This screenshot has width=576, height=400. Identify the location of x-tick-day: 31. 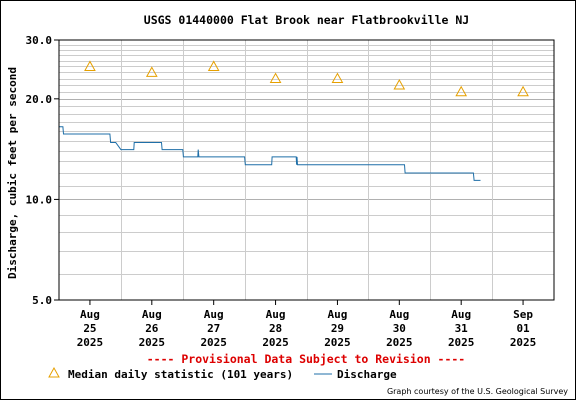
(462, 328).